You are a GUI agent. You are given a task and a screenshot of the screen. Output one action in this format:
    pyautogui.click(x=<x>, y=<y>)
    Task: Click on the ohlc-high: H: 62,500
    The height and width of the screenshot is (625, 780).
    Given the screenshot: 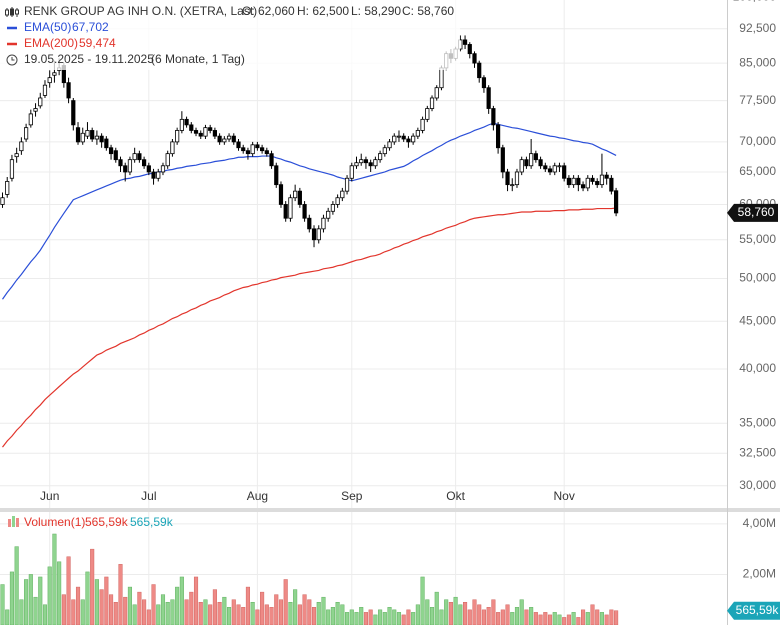 What is the action you would take?
    pyautogui.click(x=323, y=11)
    